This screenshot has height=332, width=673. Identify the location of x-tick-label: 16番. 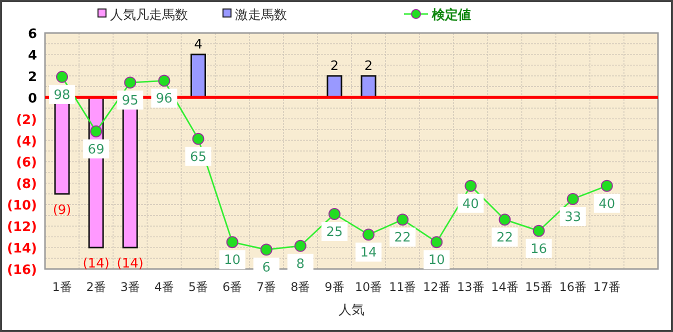
(572, 287).